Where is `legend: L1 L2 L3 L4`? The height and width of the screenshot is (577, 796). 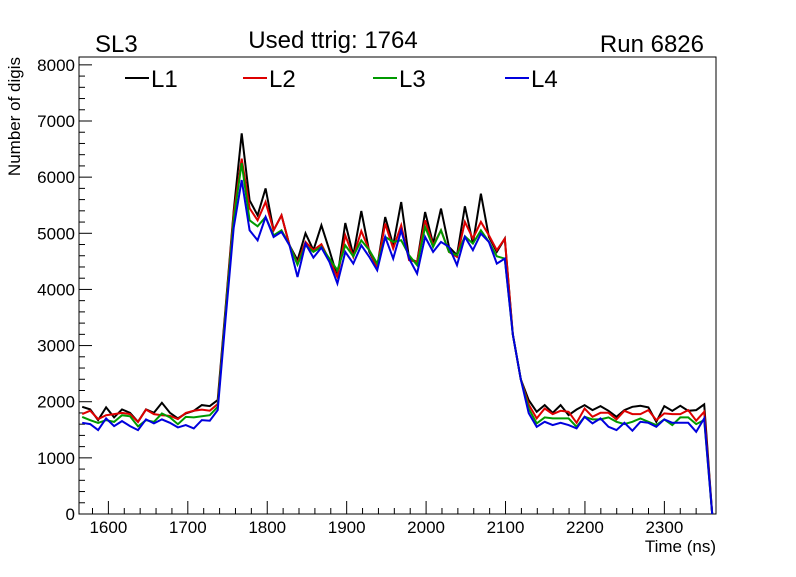 legend: L1 L2 L3 L4 is located at coordinates (341, 79).